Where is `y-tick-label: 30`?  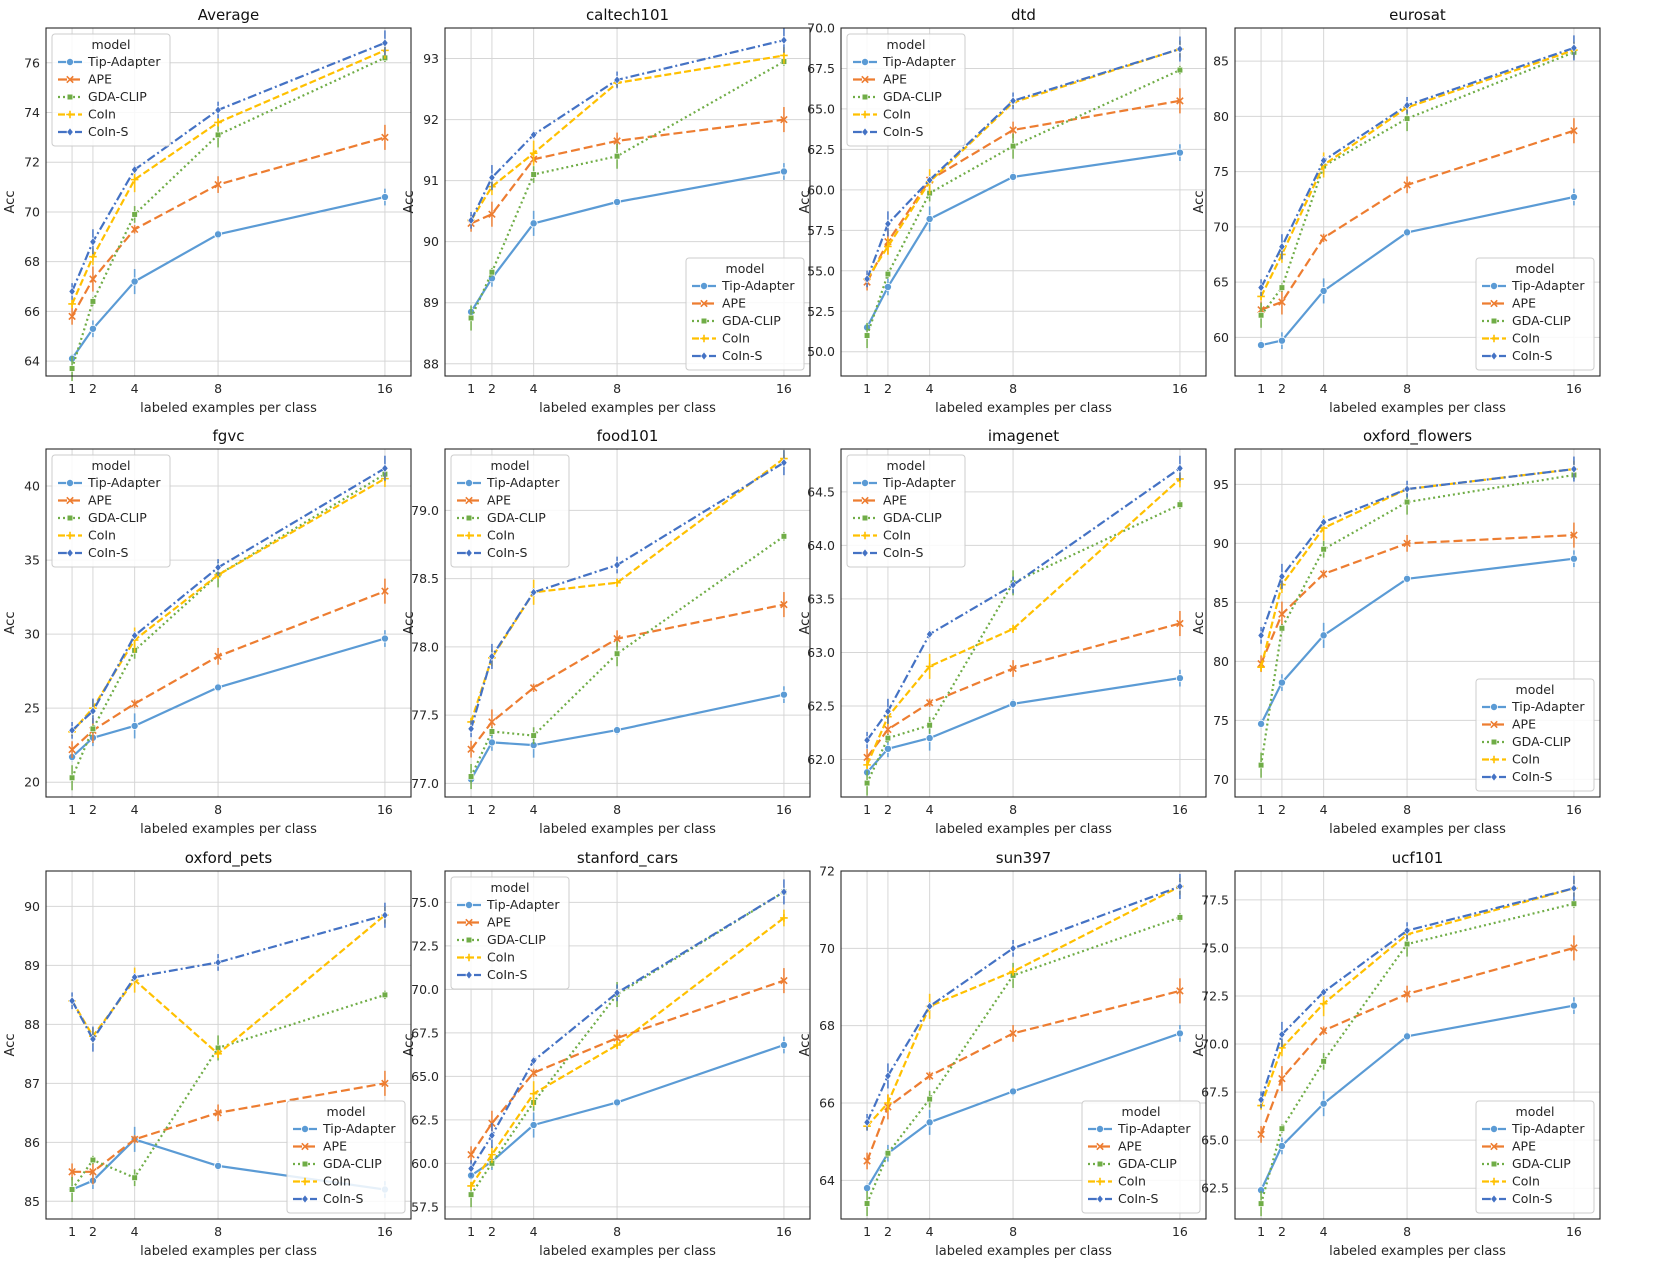
y-tick-label: 30 is located at coordinates (32, 634).